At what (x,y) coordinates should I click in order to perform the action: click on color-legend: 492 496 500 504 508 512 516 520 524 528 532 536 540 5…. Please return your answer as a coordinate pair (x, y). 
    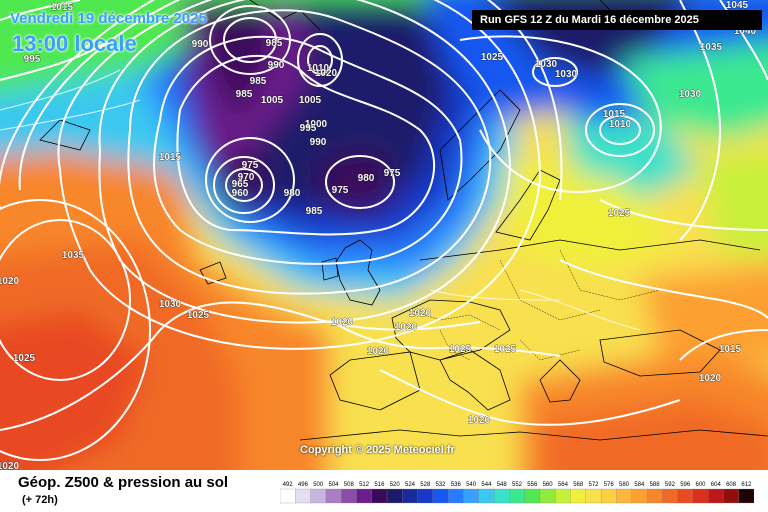
    Looking at the image, I should click on (517, 493).